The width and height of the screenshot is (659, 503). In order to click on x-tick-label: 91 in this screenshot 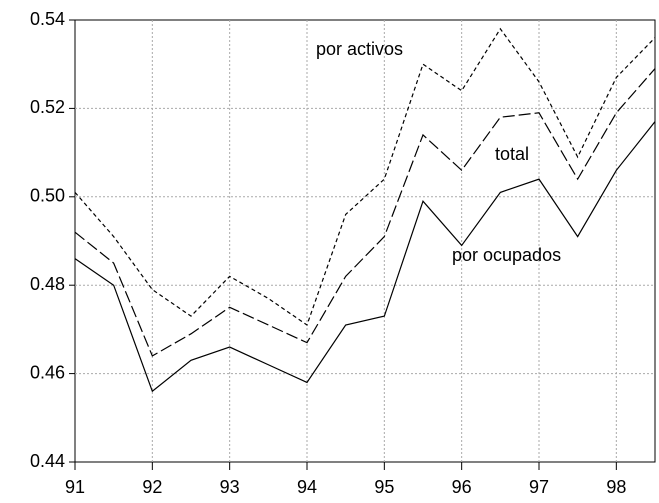, I will do `click(75, 487)`.